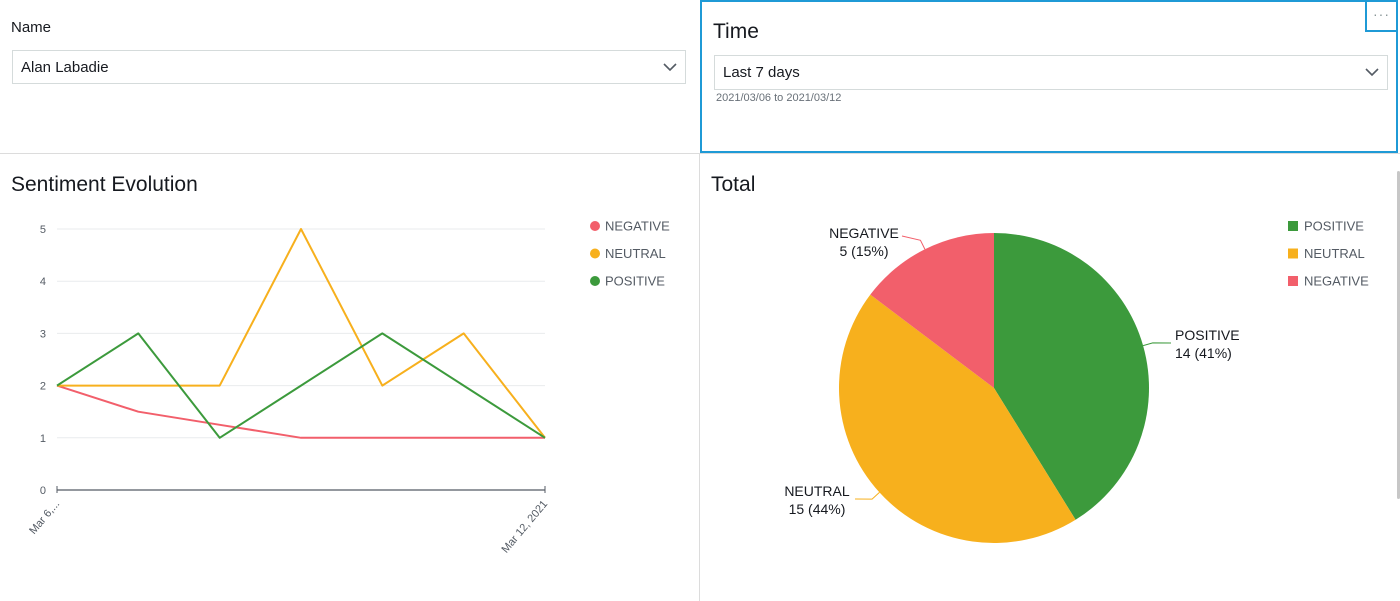 This screenshot has height=601, width=1400. I want to click on scrollbar, so click(1398, 335).